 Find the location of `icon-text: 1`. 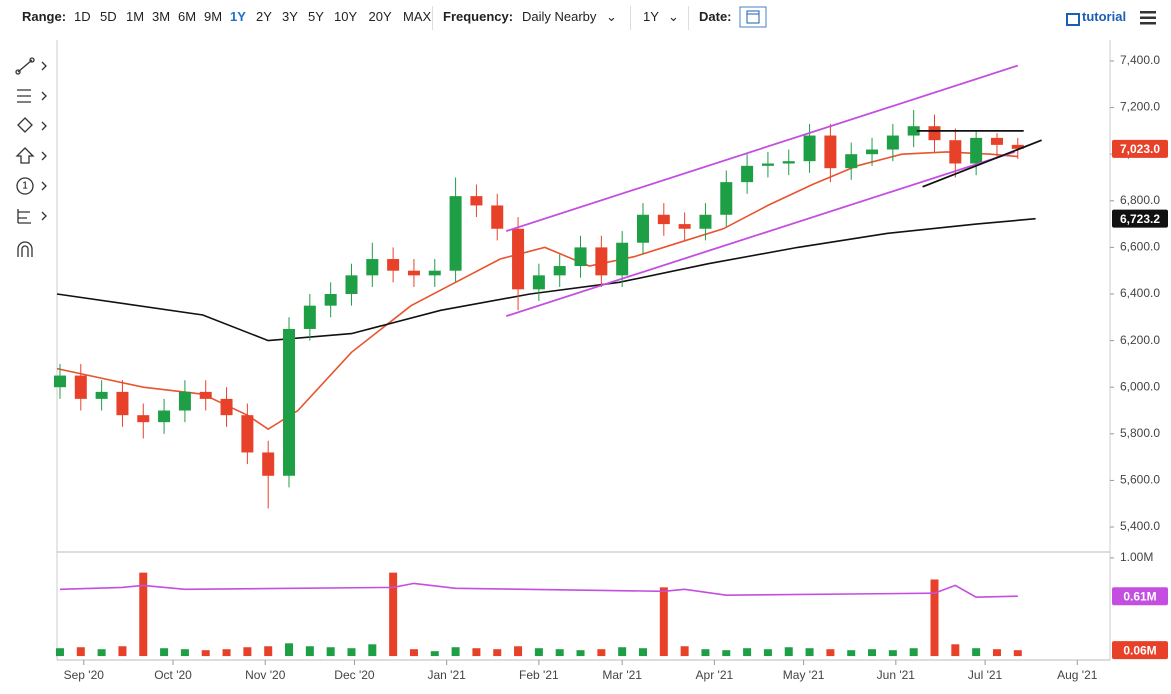

icon-text: 1 is located at coordinates (25, 186).